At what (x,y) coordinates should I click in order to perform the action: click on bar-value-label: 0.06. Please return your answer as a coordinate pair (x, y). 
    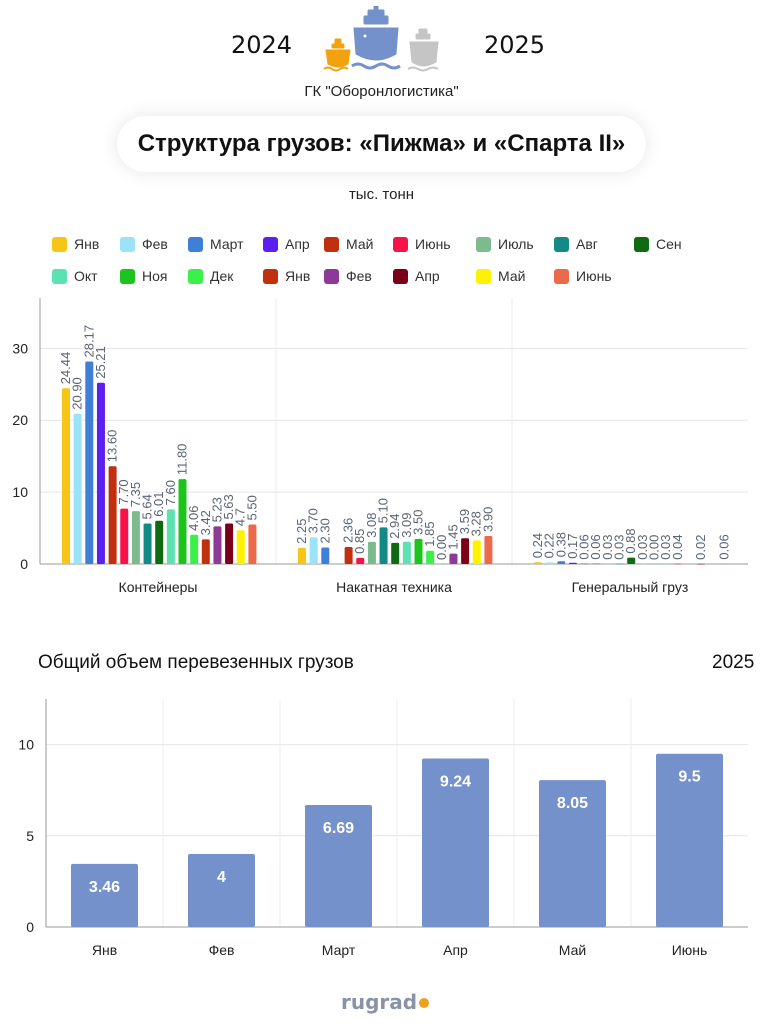
    Looking at the image, I should click on (595, 546).